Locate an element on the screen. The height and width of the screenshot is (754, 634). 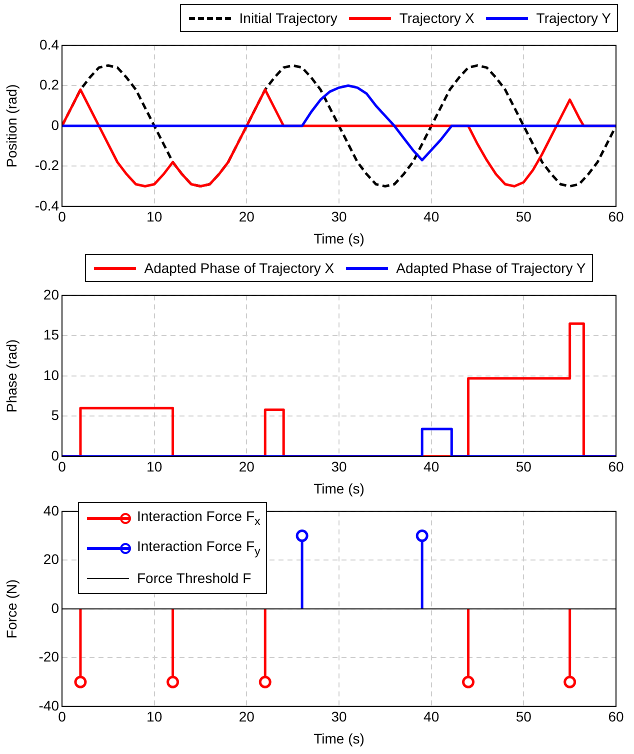
legend-label: Initial Trajectory is located at coordinates (288, 18).